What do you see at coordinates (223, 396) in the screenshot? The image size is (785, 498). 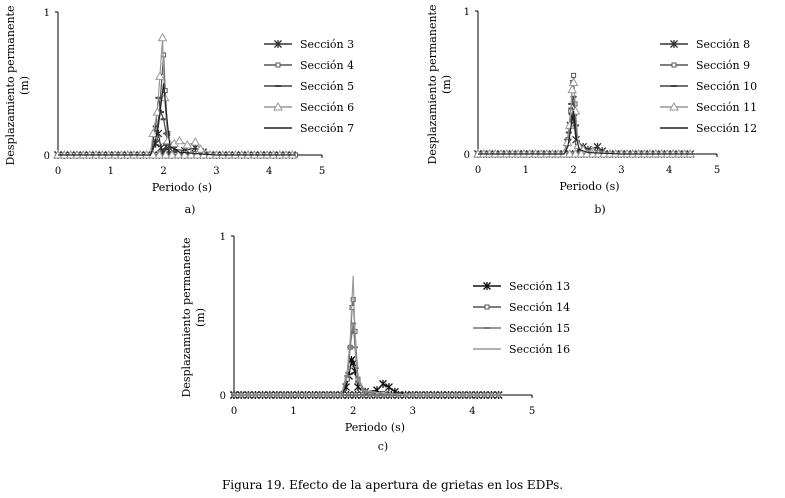 I see `y-tick-label: 0` at bounding box center [223, 396].